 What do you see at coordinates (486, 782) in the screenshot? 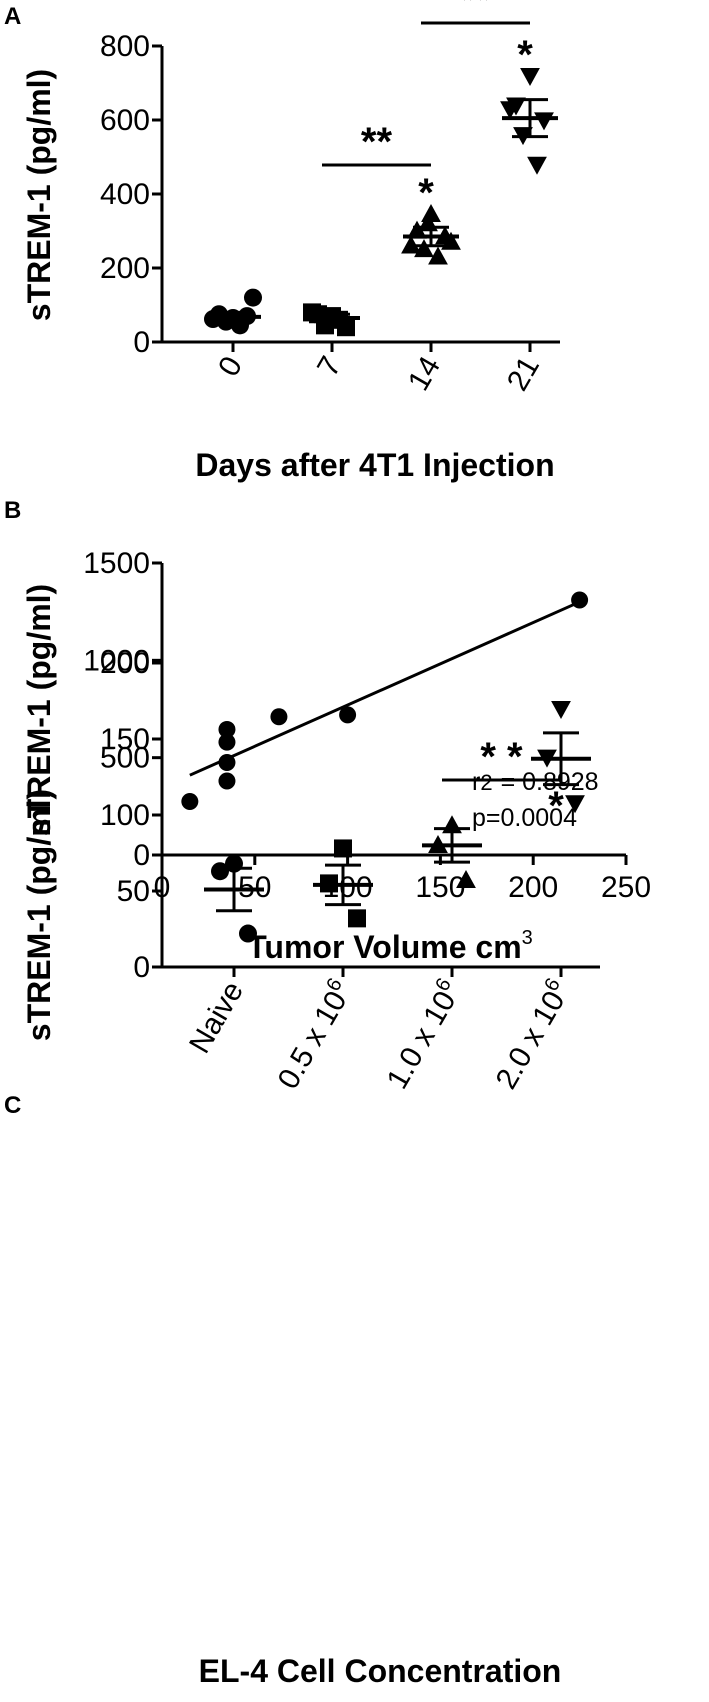
I see `r-squared-subscript: 2` at bounding box center [486, 782].